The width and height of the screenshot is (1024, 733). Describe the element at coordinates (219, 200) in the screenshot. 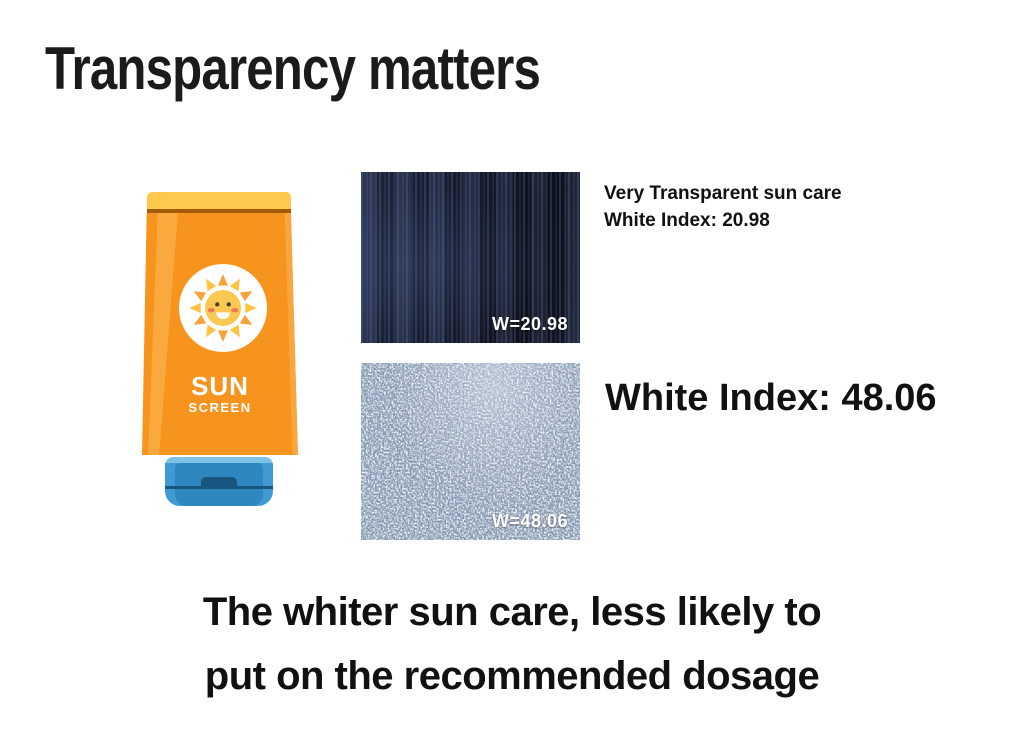

I see `tube-cap-yellow` at that location.